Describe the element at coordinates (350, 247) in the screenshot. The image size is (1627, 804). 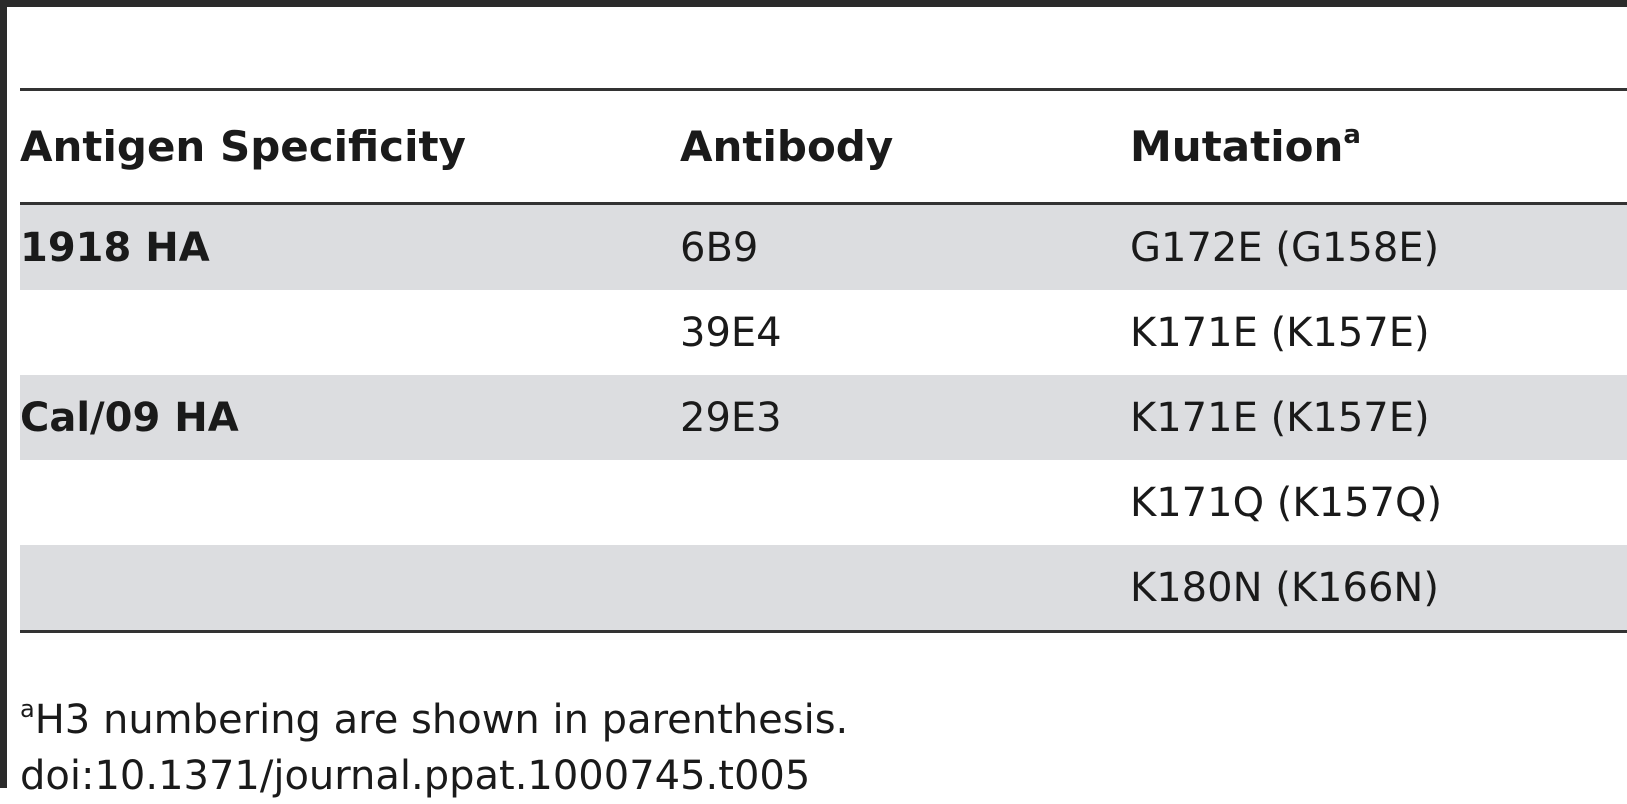
I see `cell-antigen: 1918 HA` at that location.